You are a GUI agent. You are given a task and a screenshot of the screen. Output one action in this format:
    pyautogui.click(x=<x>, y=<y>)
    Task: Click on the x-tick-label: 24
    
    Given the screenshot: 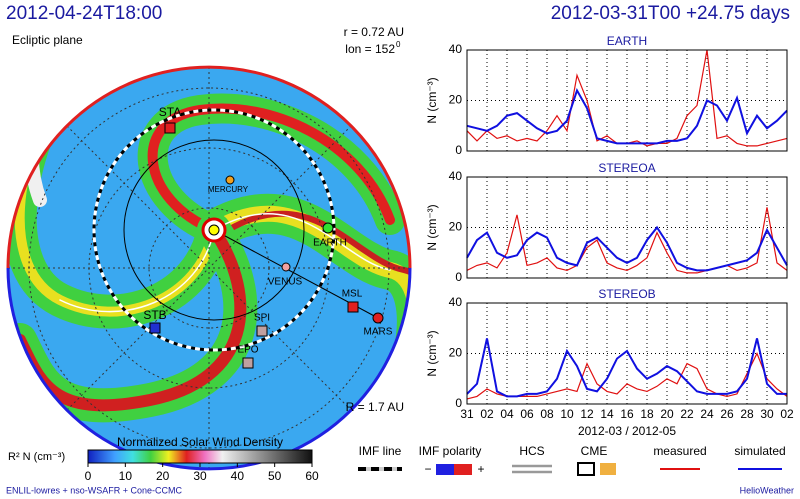 What is the action you would take?
    pyautogui.click(x=707, y=414)
    